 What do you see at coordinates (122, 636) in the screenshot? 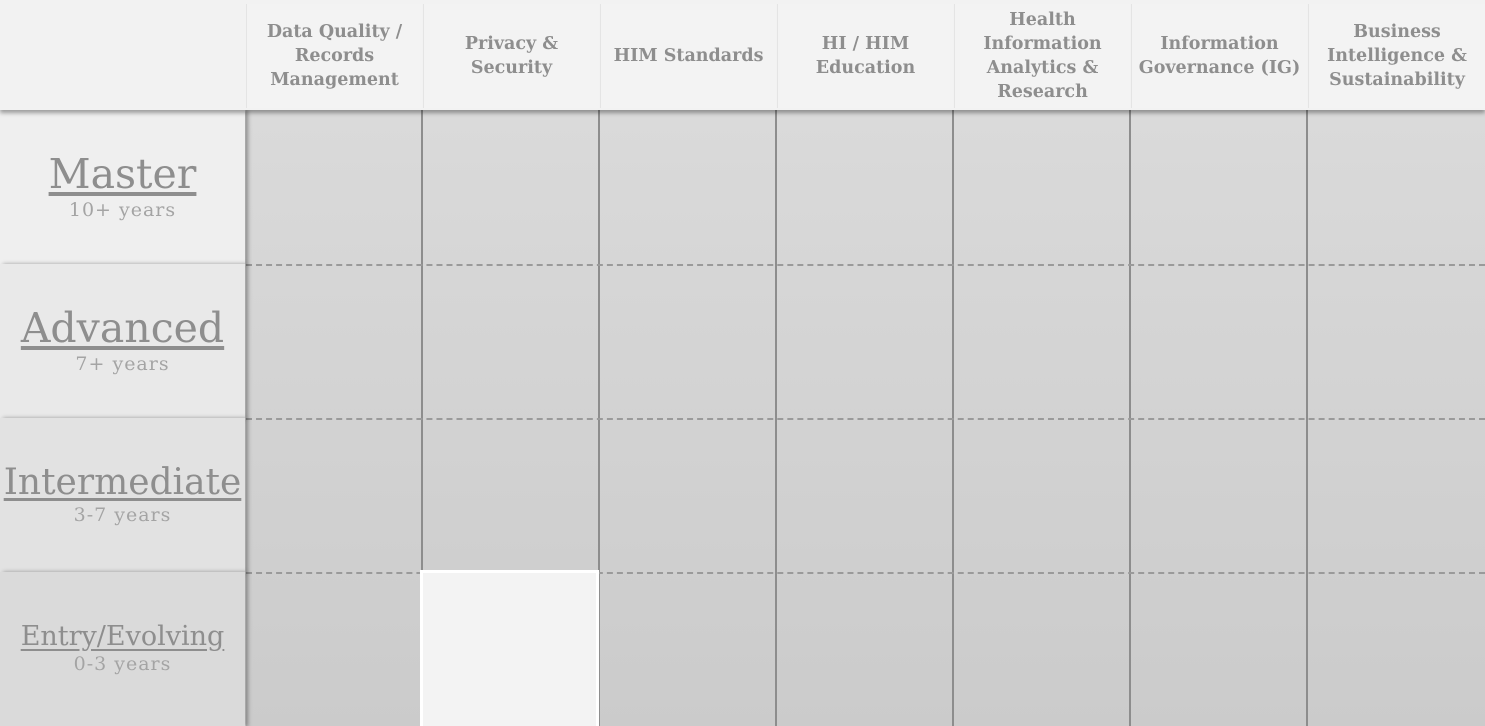
I see `row-title: Entry/Evolving` at bounding box center [122, 636].